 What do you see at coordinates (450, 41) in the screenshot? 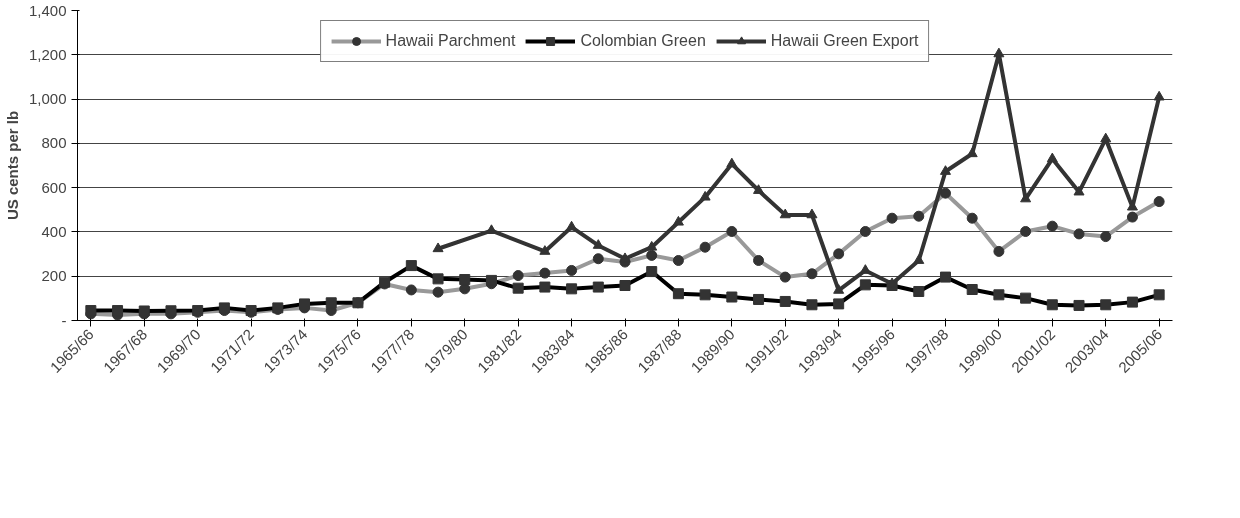
I see `legend-label: Hawaii Parchment` at bounding box center [450, 41].